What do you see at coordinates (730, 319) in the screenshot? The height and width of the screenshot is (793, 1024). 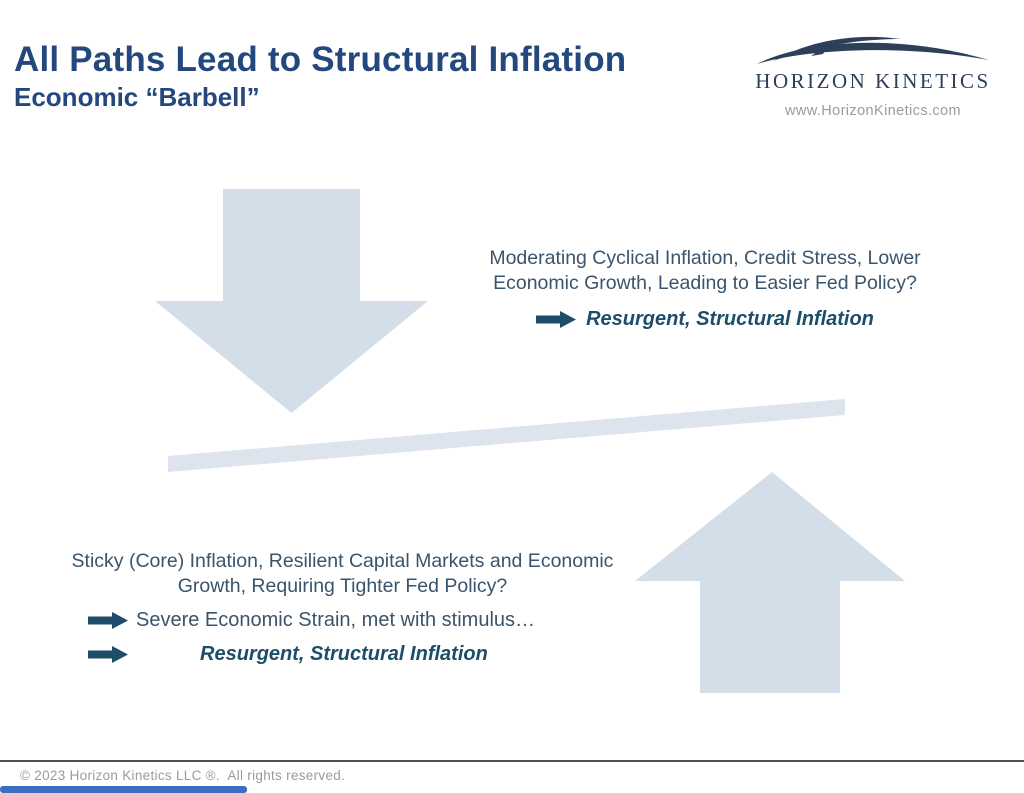 I see `top-conclusion-text: Resurgent, Structural Inflation` at bounding box center [730, 319].